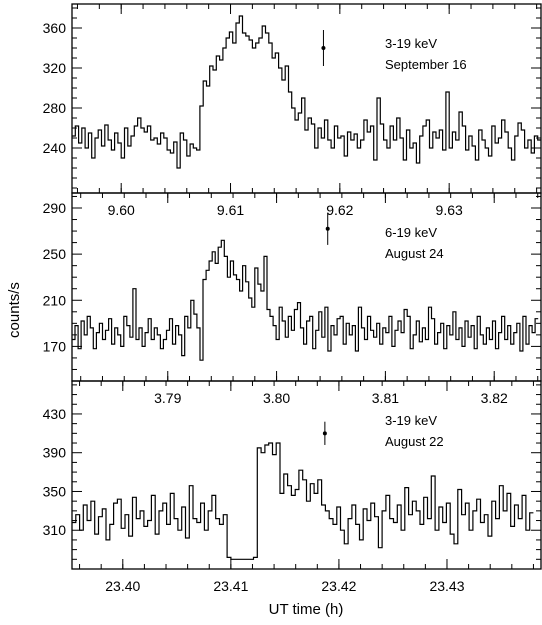  What do you see at coordinates (426, 64) in the screenshot?
I see `date-label: September 16` at bounding box center [426, 64].